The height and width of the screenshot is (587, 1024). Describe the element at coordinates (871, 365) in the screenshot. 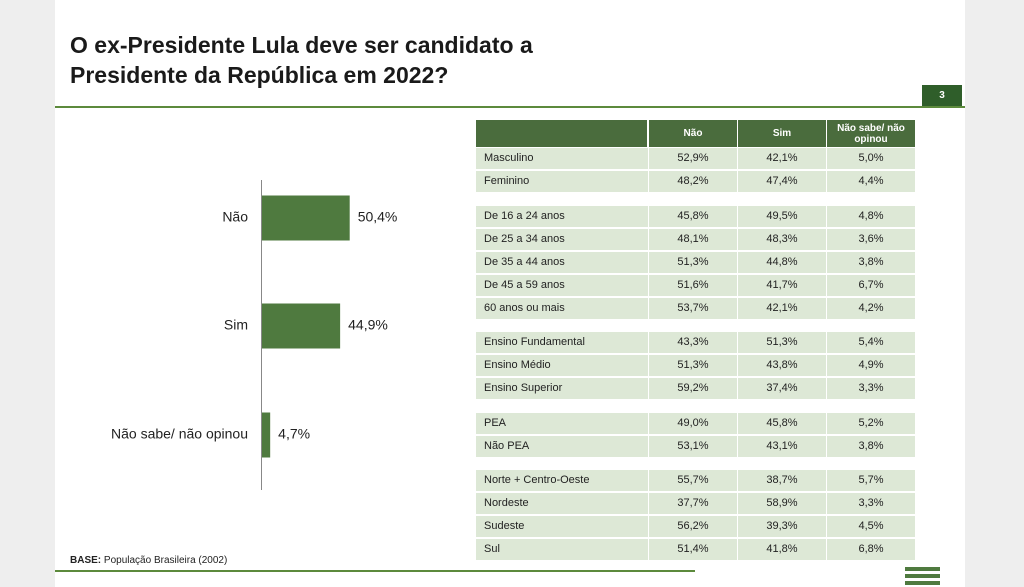

I see `value-cell: 4,9%` at that location.